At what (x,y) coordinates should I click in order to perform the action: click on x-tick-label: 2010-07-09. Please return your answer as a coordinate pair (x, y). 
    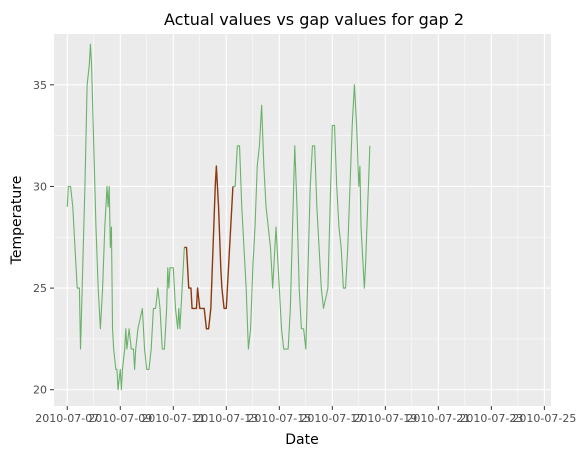
    Looking at the image, I should click on (120, 418).